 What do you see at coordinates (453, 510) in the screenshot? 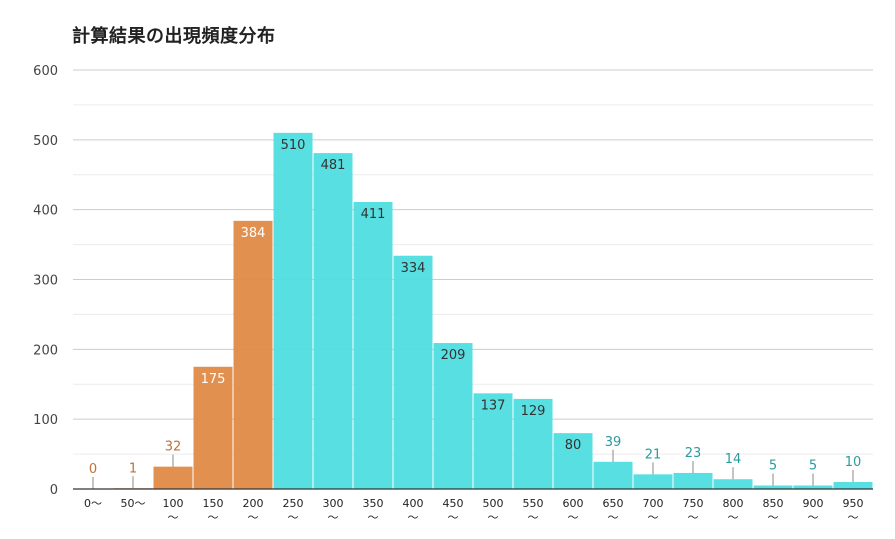
I see `x-tick-label: 450 〜` at bounding box center [453, 510].